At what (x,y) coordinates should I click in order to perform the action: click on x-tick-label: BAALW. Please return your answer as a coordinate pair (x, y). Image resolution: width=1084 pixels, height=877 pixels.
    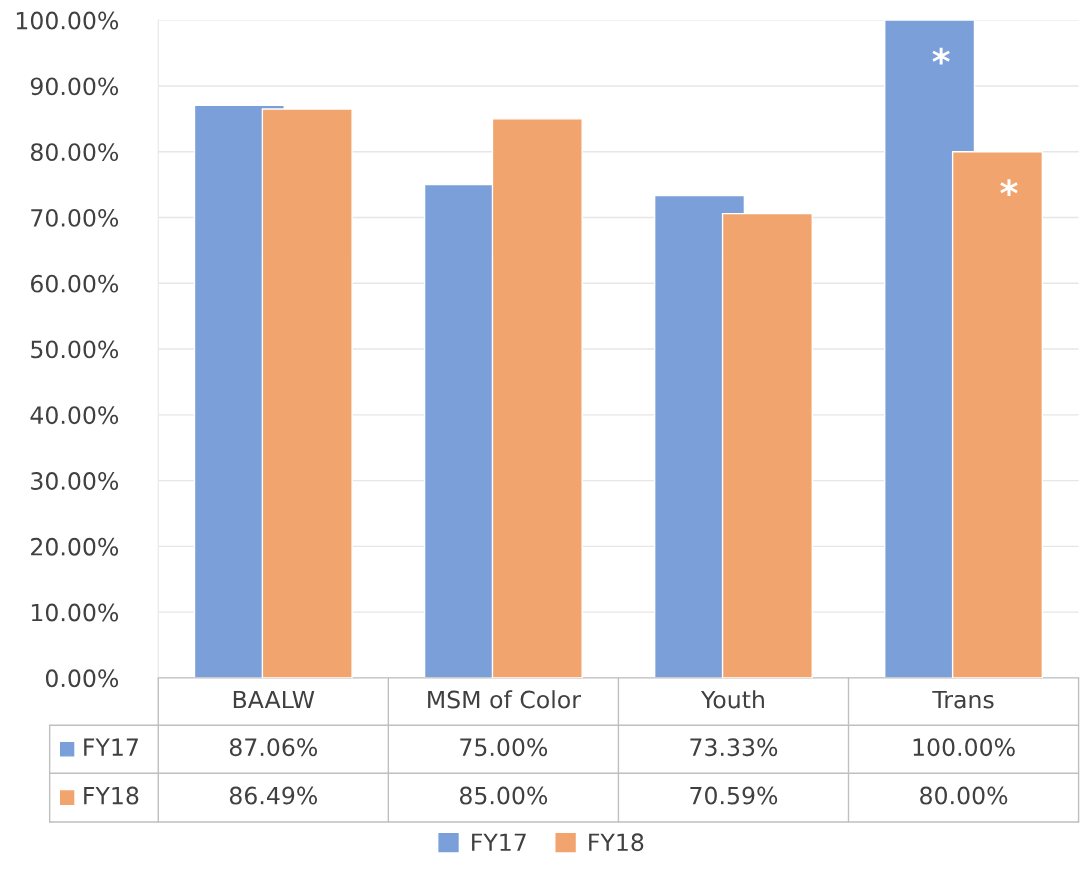
    Looking at the image, I should click on (274, 699).